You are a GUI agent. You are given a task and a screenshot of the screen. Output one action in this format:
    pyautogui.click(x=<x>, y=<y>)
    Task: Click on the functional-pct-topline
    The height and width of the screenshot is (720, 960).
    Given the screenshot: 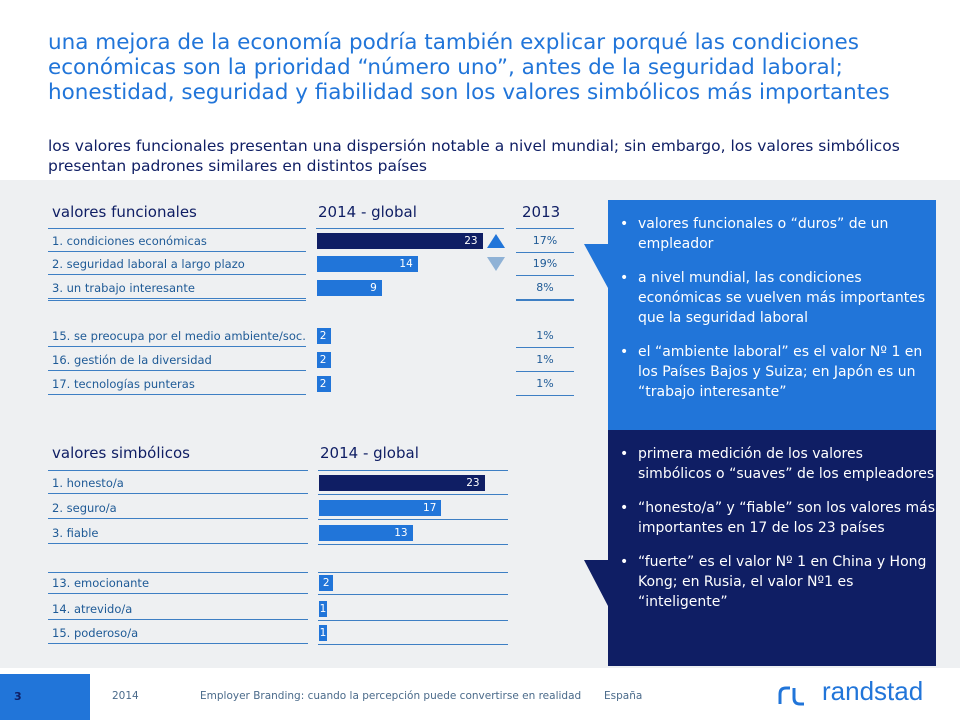 What is the action you would take?
    pyautogui.click(x=545, y=228)
    